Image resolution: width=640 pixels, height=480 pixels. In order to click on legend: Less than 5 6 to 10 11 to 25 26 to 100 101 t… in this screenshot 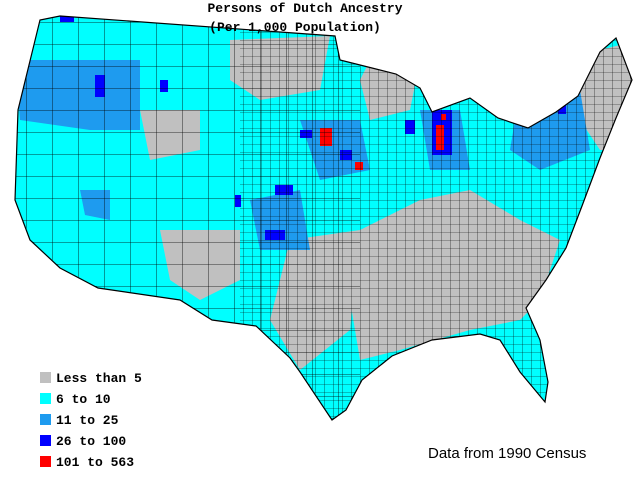, I will do `click(91, 420)`.